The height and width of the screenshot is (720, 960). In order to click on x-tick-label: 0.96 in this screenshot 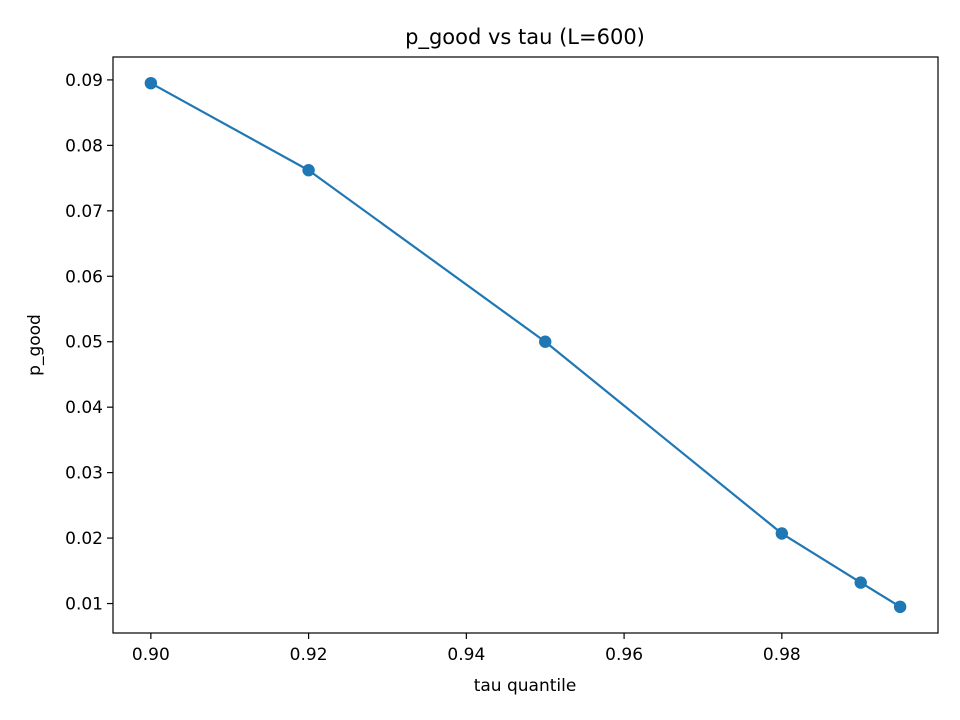, I will do `click(624, 655)`.